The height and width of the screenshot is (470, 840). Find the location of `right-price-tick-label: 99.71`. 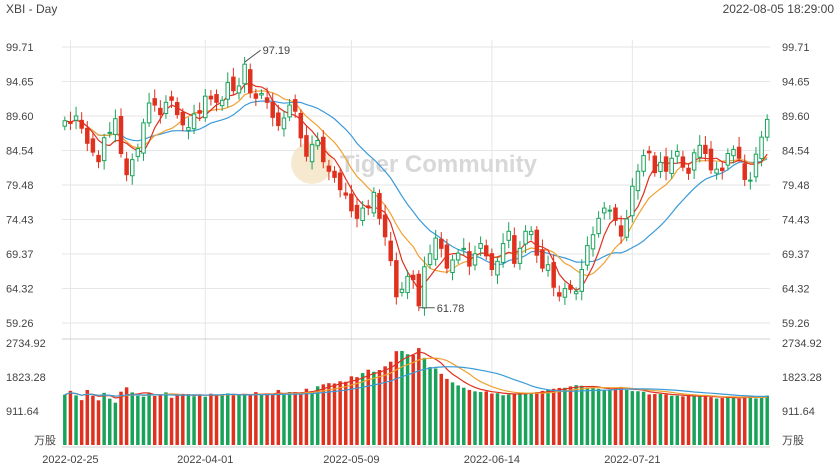

right-price-tick-label: 99.71 is located at coordinates (796, 48).